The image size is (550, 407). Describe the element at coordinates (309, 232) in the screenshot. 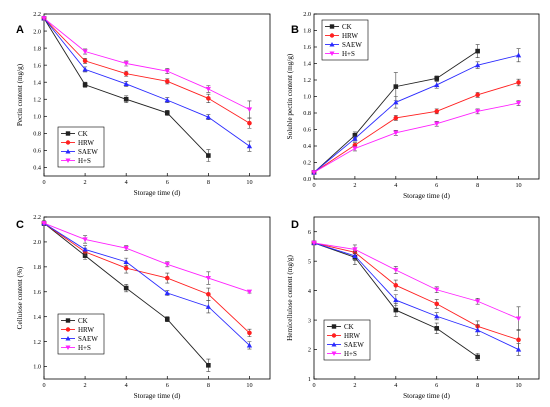

I see `y-tick-label: 6` at that location.